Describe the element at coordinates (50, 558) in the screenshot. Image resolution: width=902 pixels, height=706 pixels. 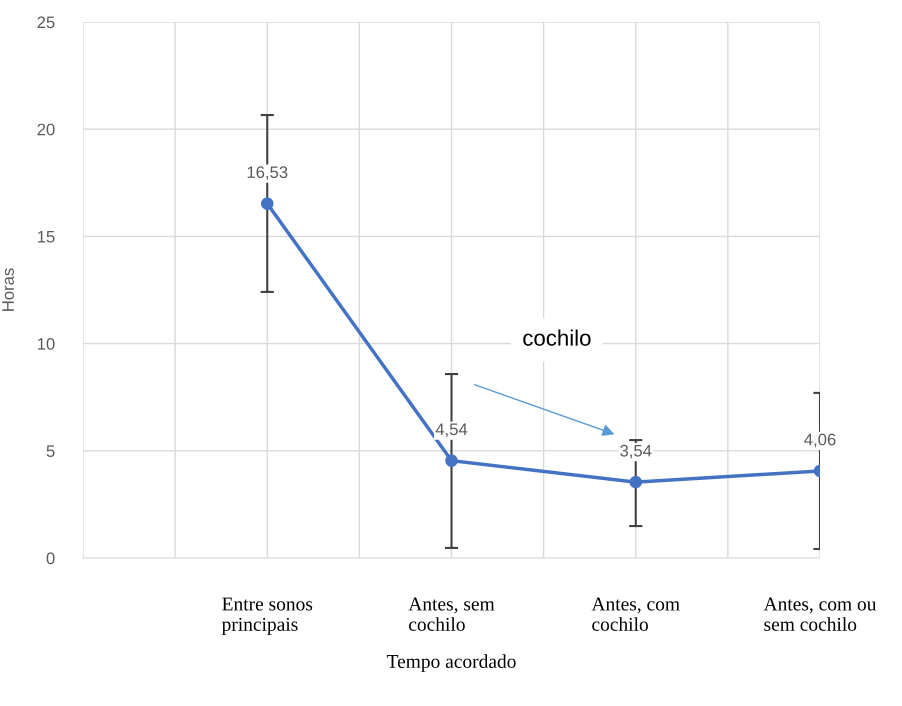
I see `y-tick-label: 0` at that location.